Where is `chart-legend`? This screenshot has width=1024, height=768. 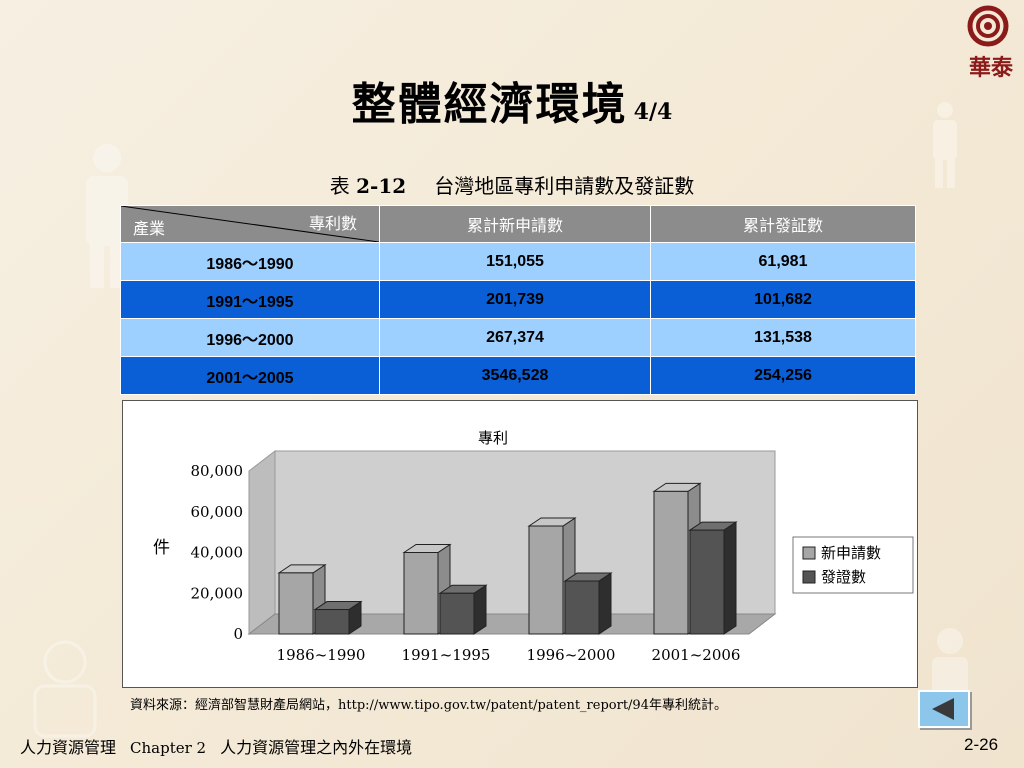
chart-legend is located at coordinates (853, 565).